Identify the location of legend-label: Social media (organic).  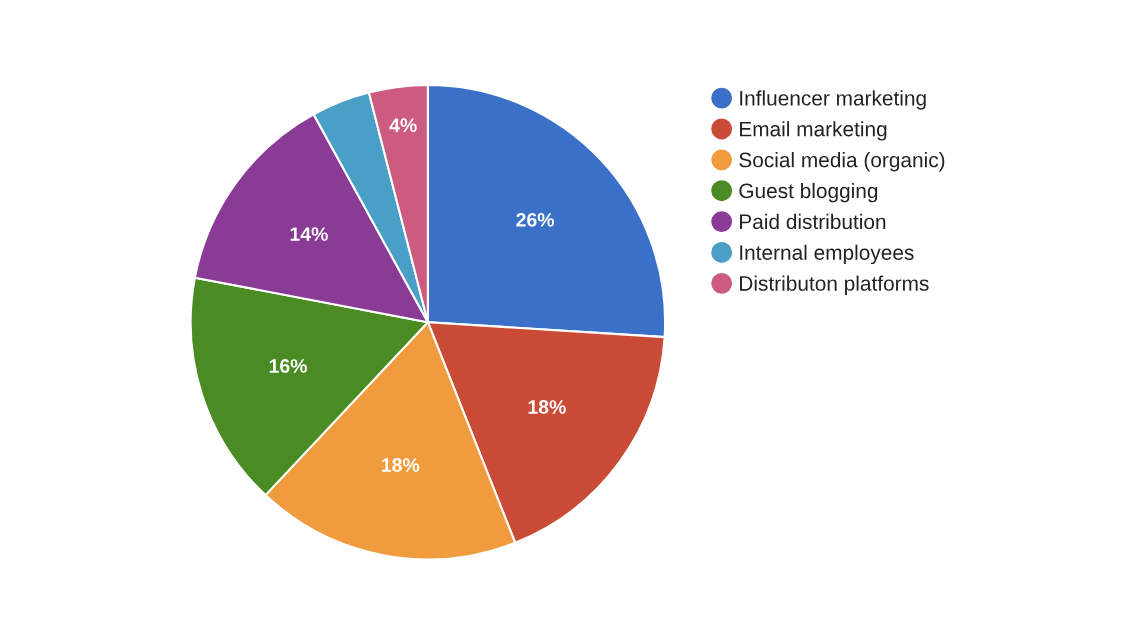
(842, 162).